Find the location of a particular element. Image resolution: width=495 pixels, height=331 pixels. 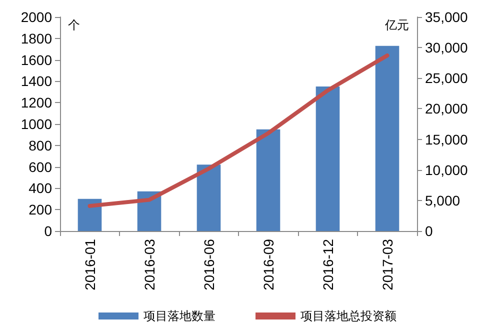

y-tick-label: 1600 is located at coordinates (36, 60).